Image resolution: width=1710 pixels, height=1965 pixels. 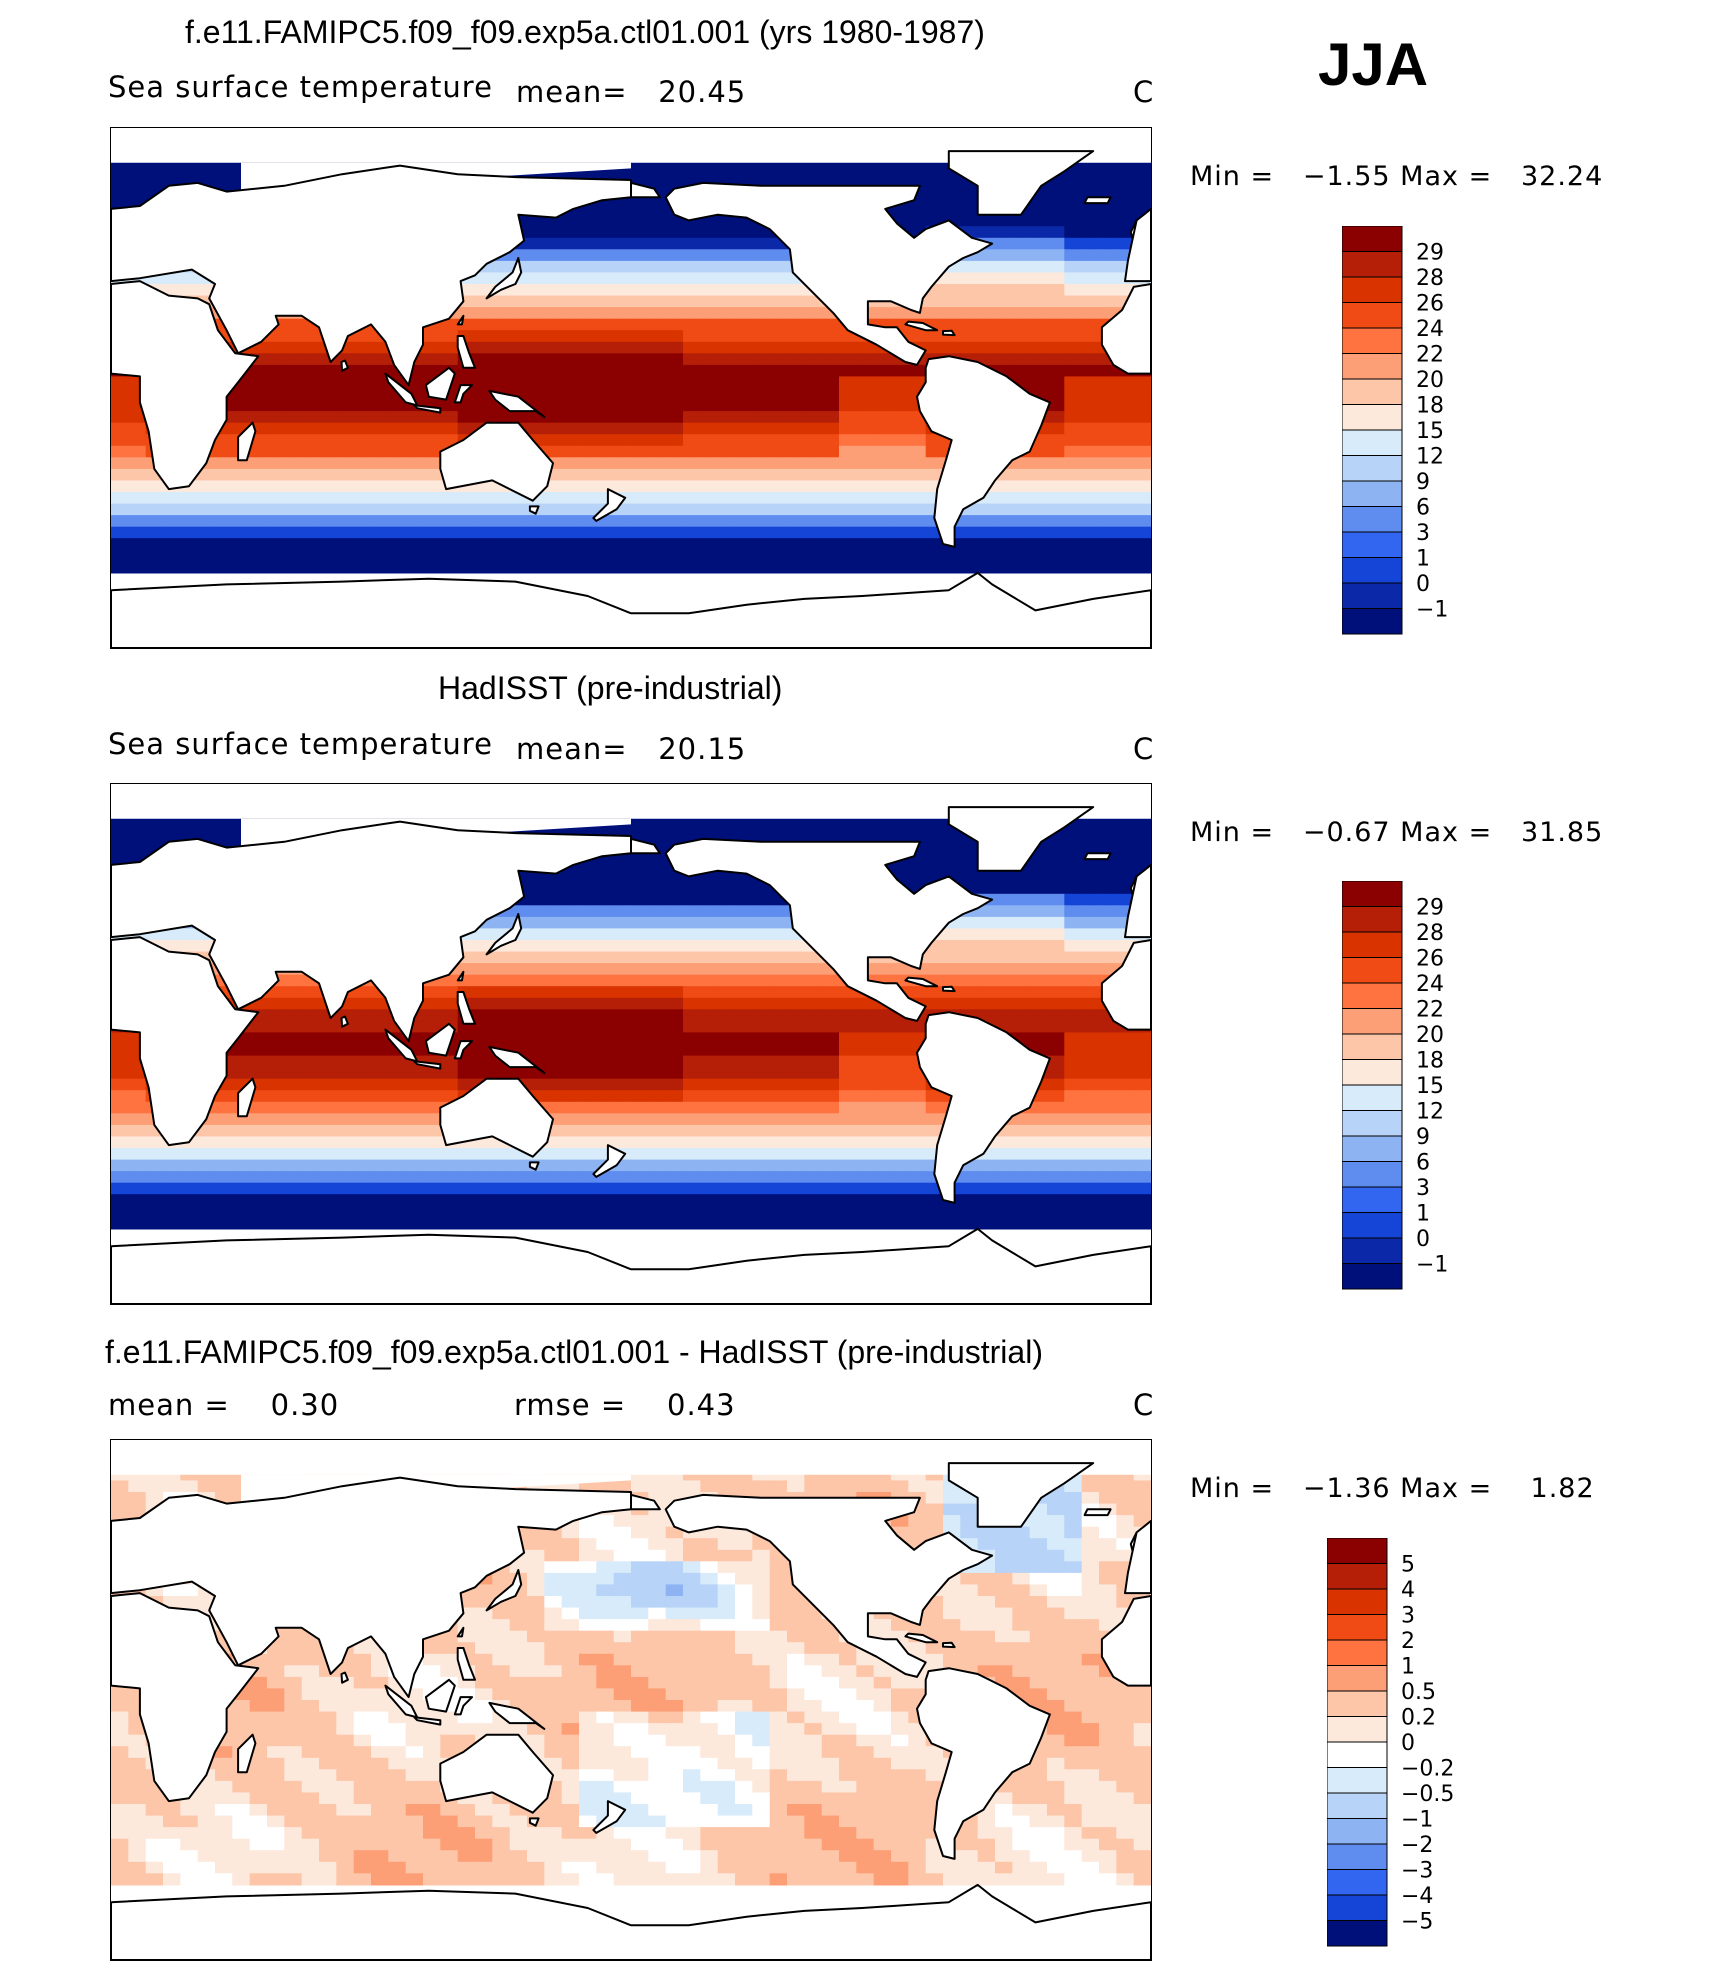 I want to click on coastline, so click(x=921, y=982).